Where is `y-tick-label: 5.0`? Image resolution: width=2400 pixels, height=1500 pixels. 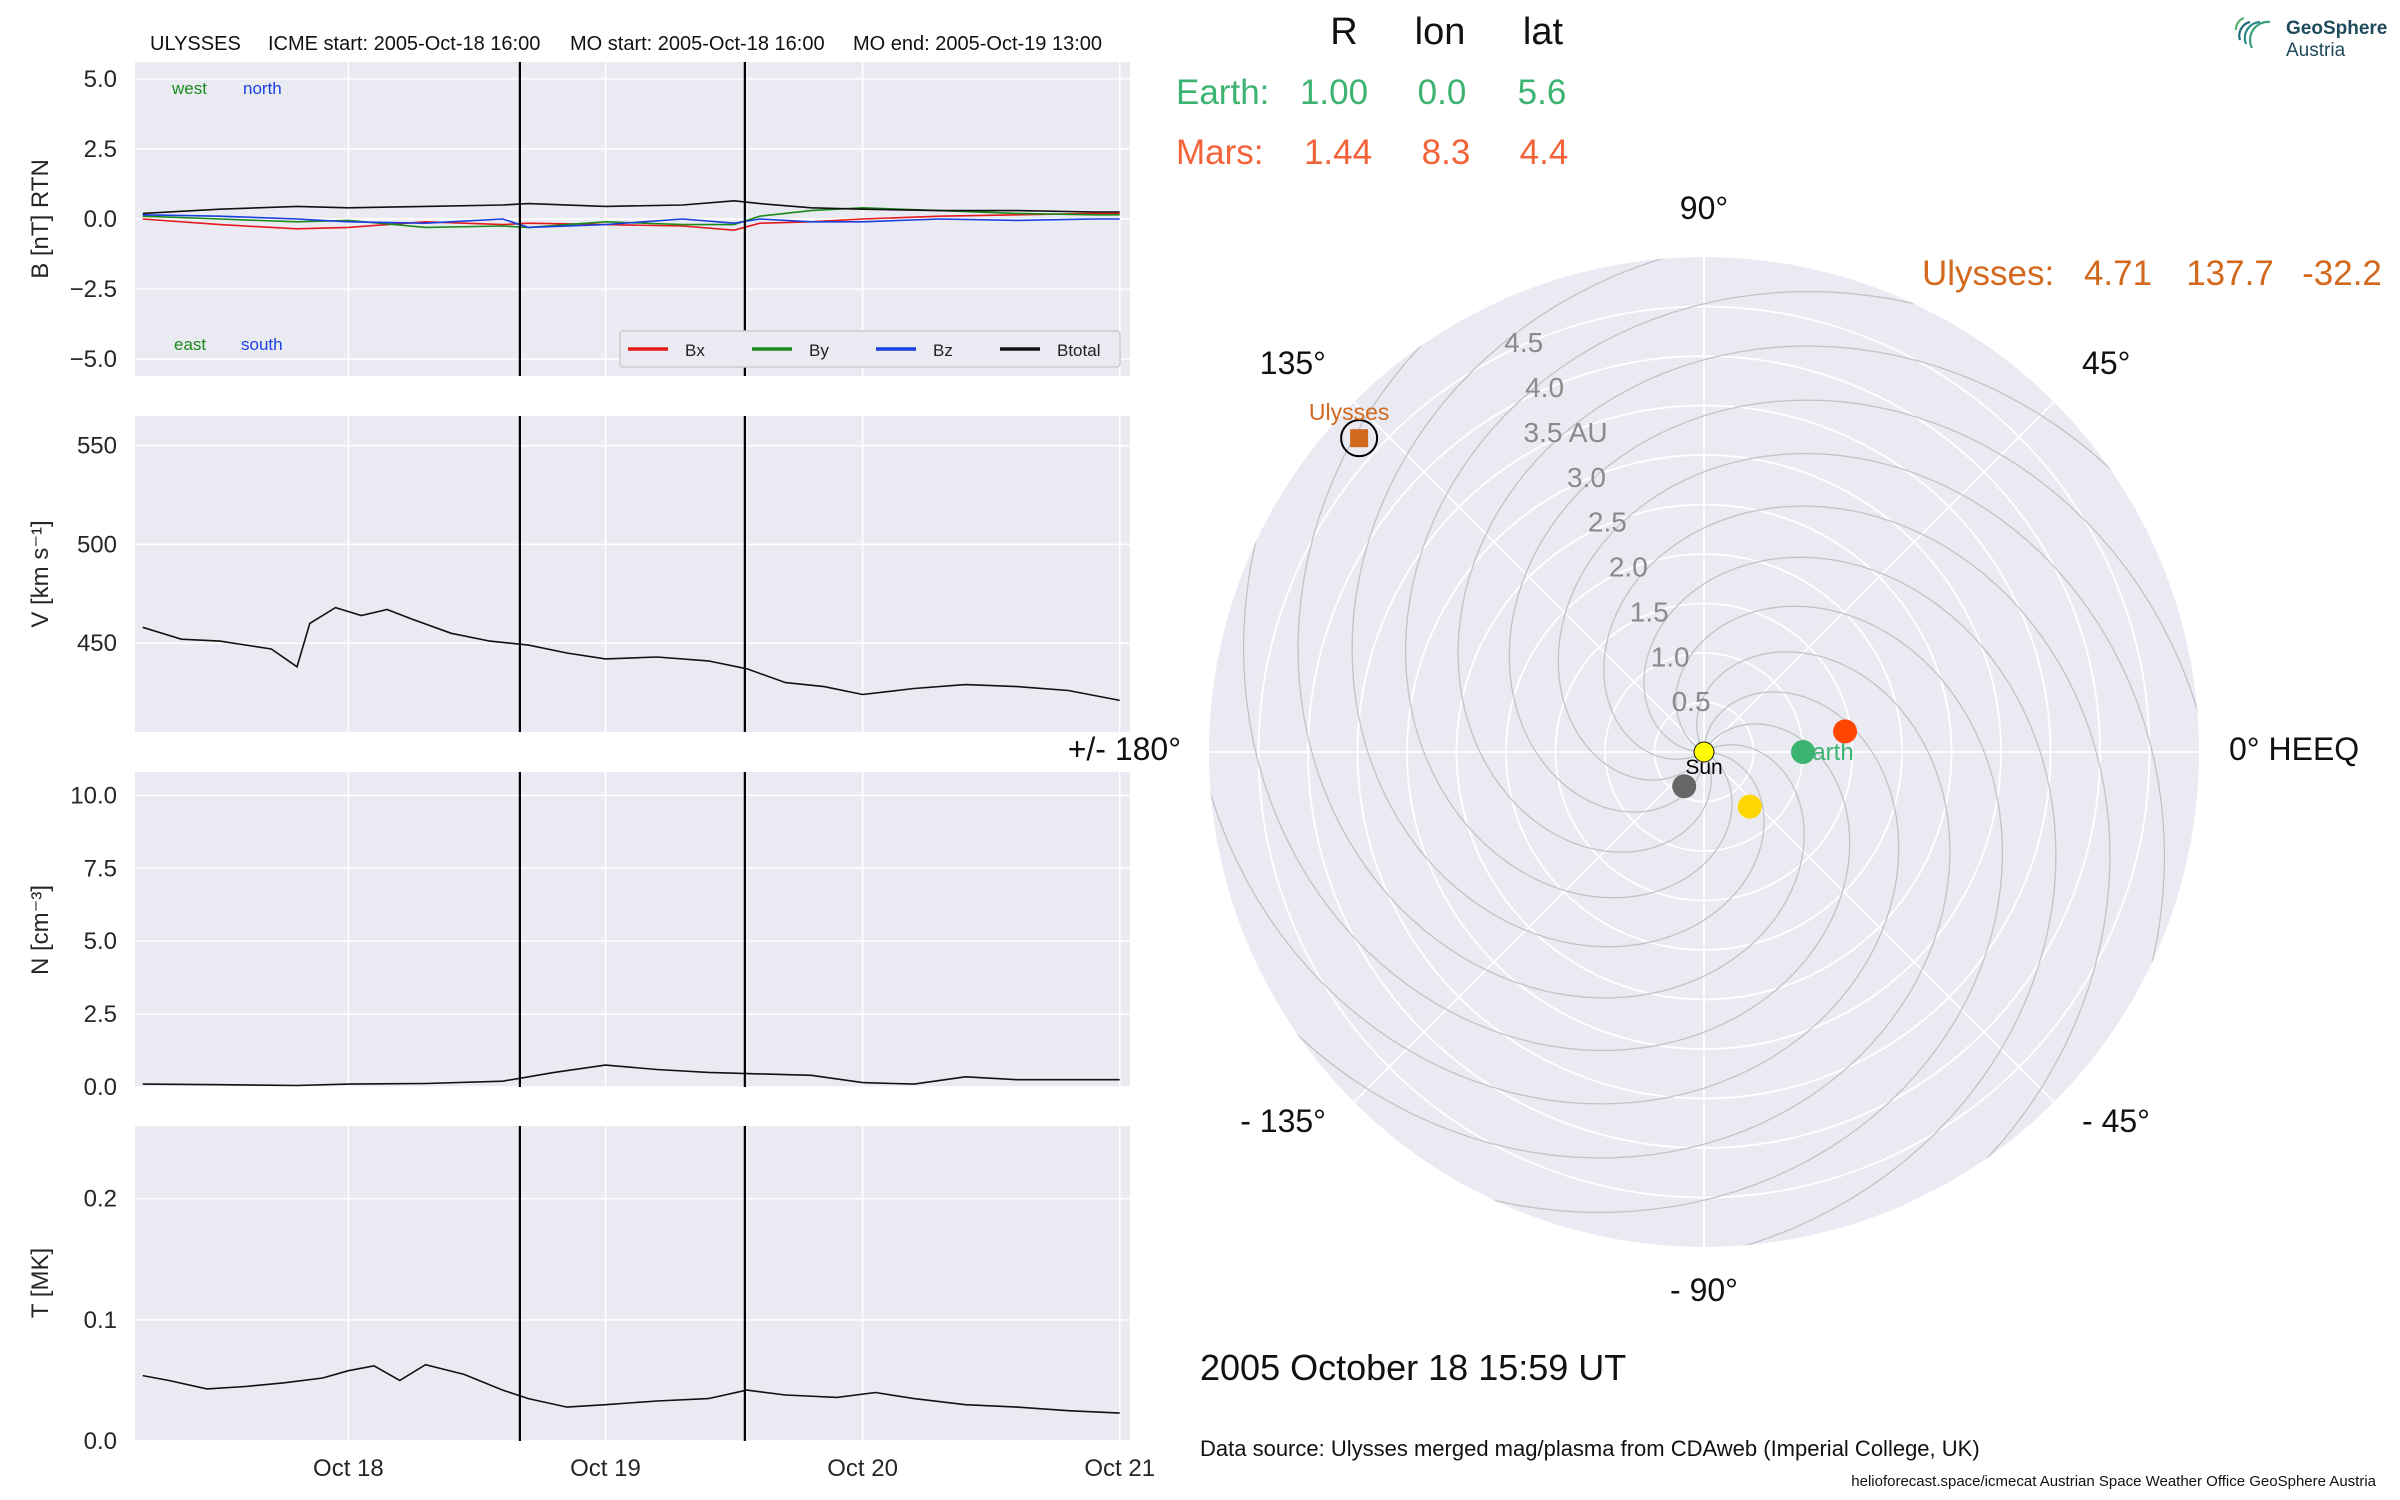
y-tick-label: 5.0 is located at coordinates (100, 79).